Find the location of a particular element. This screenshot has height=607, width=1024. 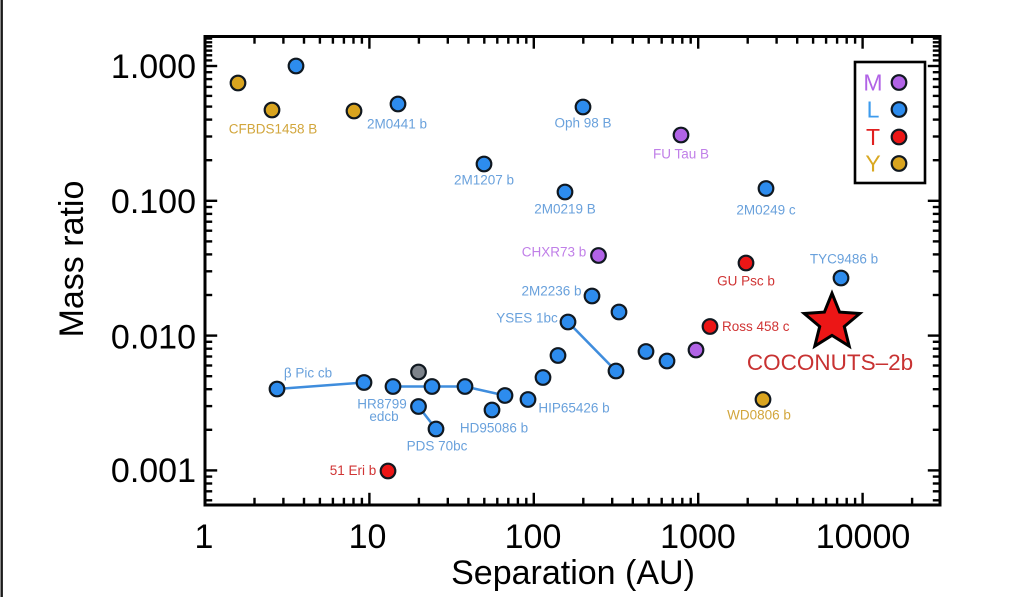

svg-text: TYC9486 b is located at coordinates (844, 259).